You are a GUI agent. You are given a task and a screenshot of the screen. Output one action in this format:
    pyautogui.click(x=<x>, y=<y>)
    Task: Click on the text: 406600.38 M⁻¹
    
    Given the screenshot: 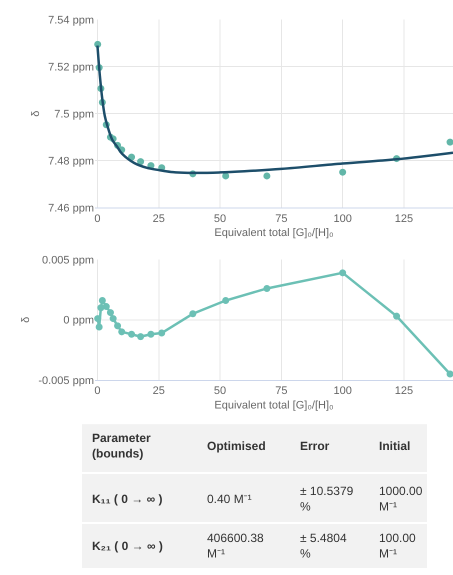 What is the action you would take?
    pyautogui.click(x=235, y=546)
    